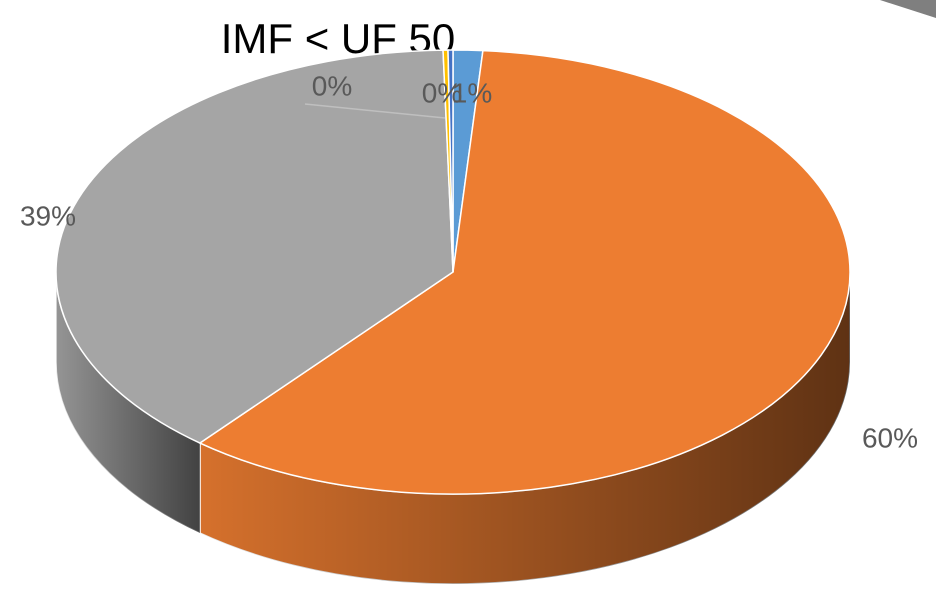 This screenshot has width=936, height=589. What do you see at coordinates (375, 111) in the screenshot?
I see `leader-line` at bounding box center [375, 111].